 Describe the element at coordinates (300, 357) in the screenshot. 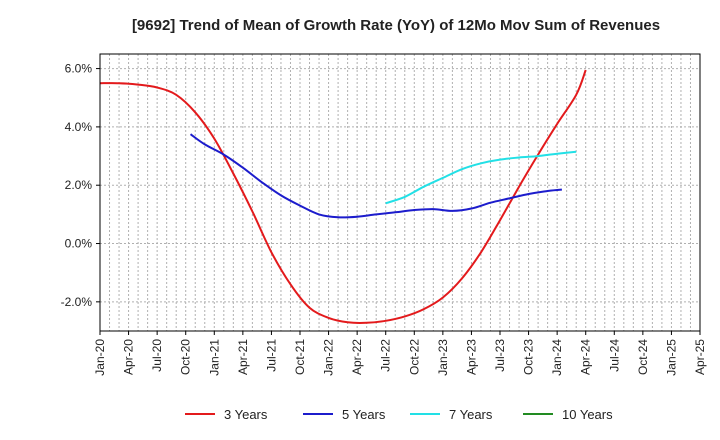

I see `x-tick-label: Oct-21` at that location.